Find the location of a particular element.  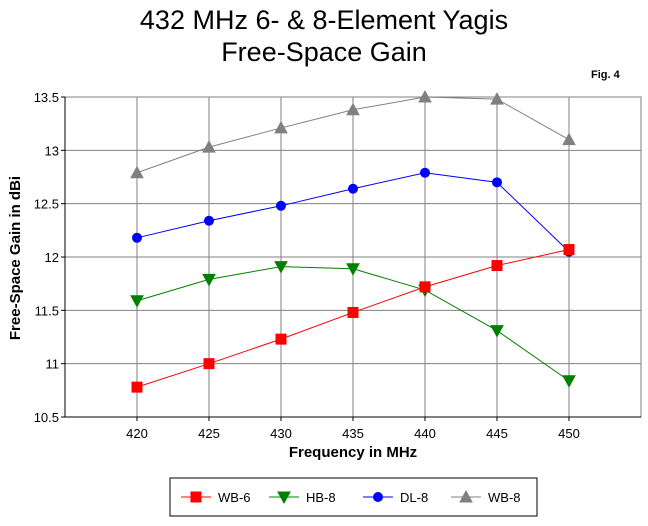

y-axis-title: Free-Space Gain in dBi is located at coordinates (15, 258).